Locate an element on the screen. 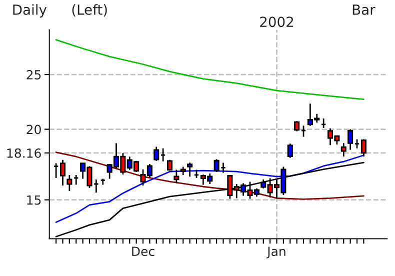 The image size is (395, 276). x-tick-label: Jan is located at coordinates (276, 252).